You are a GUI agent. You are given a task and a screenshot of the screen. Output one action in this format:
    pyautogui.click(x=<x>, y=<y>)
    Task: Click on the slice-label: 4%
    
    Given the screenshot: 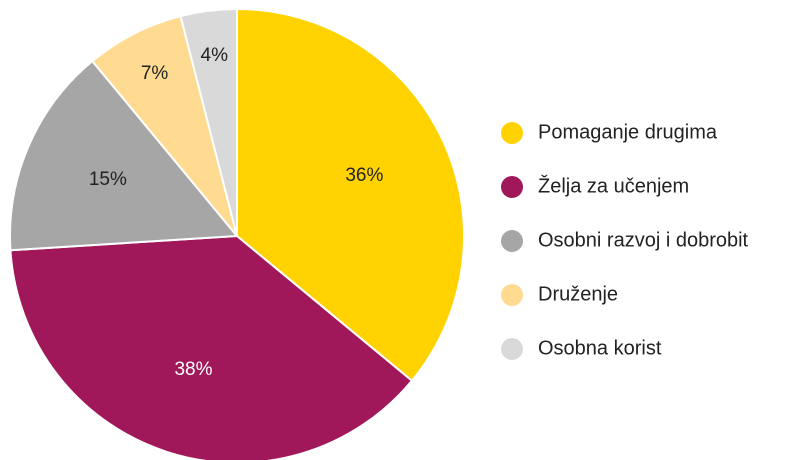 What is the action you would take?
    pyautogui.click(x=215, y=55)
    